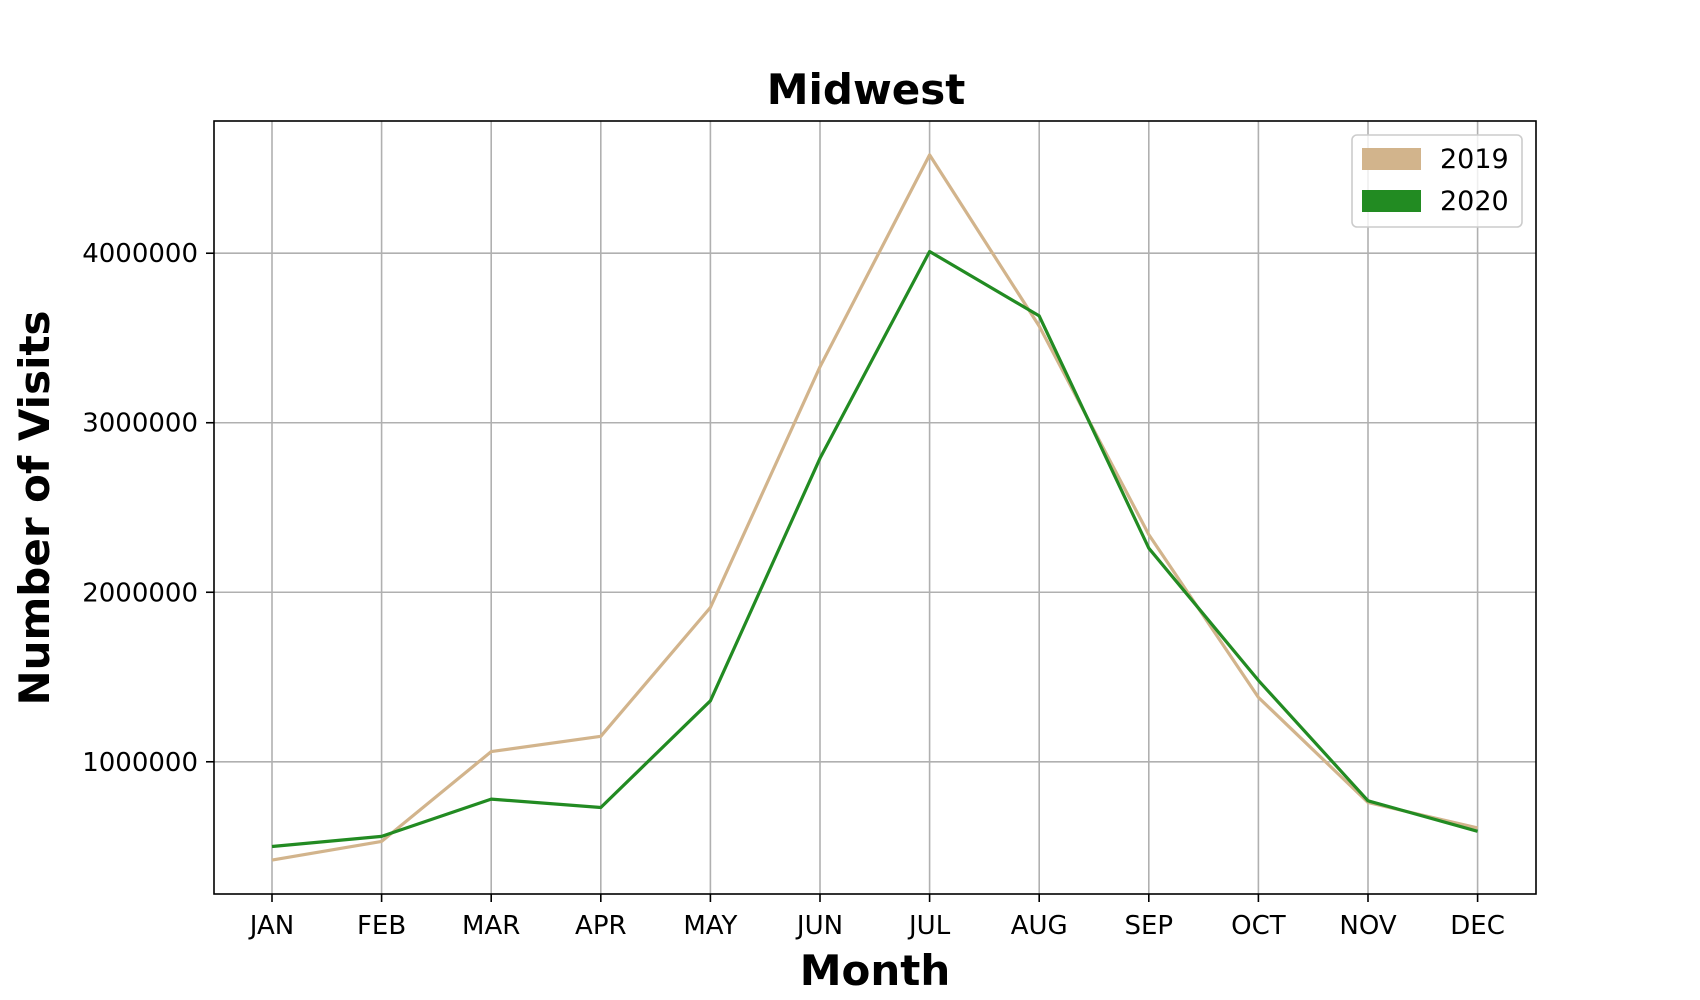  Describe the element at coordinates (140, 424) in the screenshot. I see `y-tick-label: 3000000` at that location.